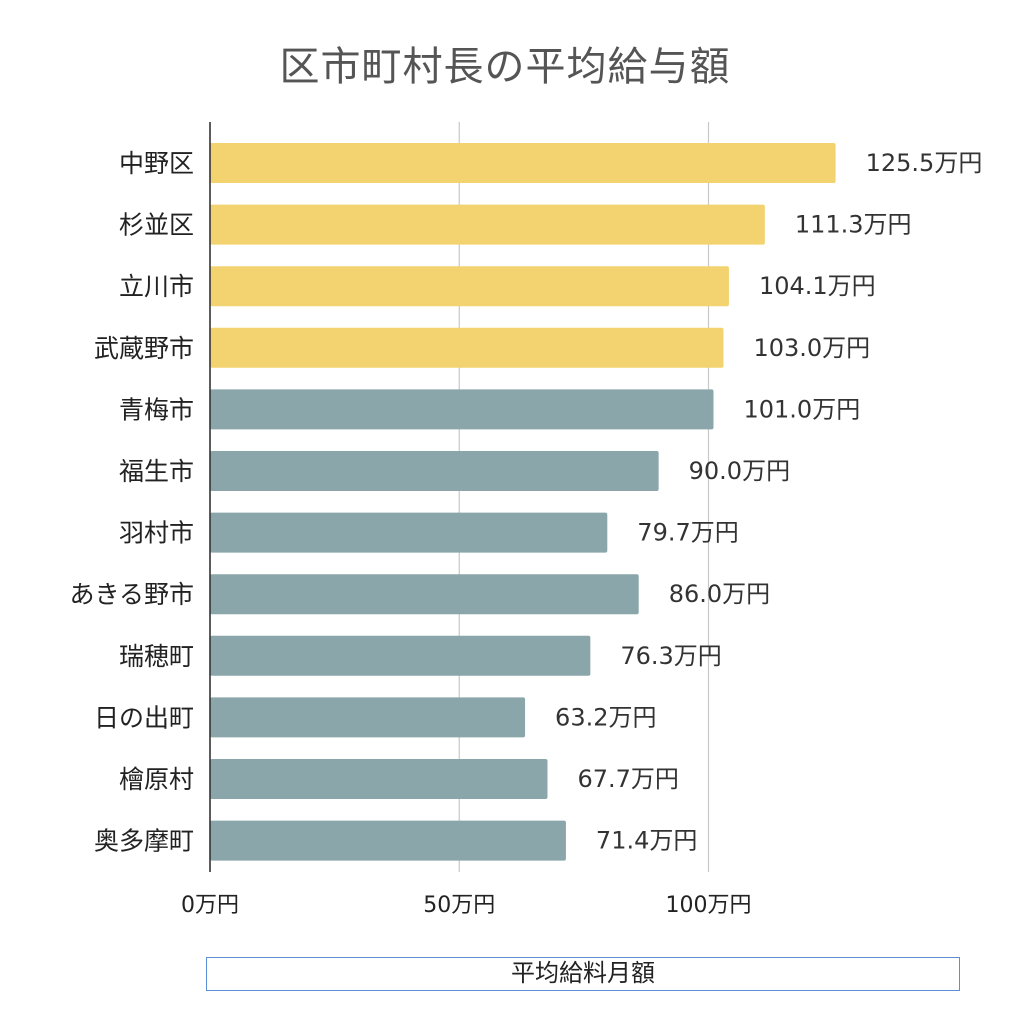  Describe the element at coordinates (459, 905) in the screenshot. I see `x-tick-label: 50万円` at that location.